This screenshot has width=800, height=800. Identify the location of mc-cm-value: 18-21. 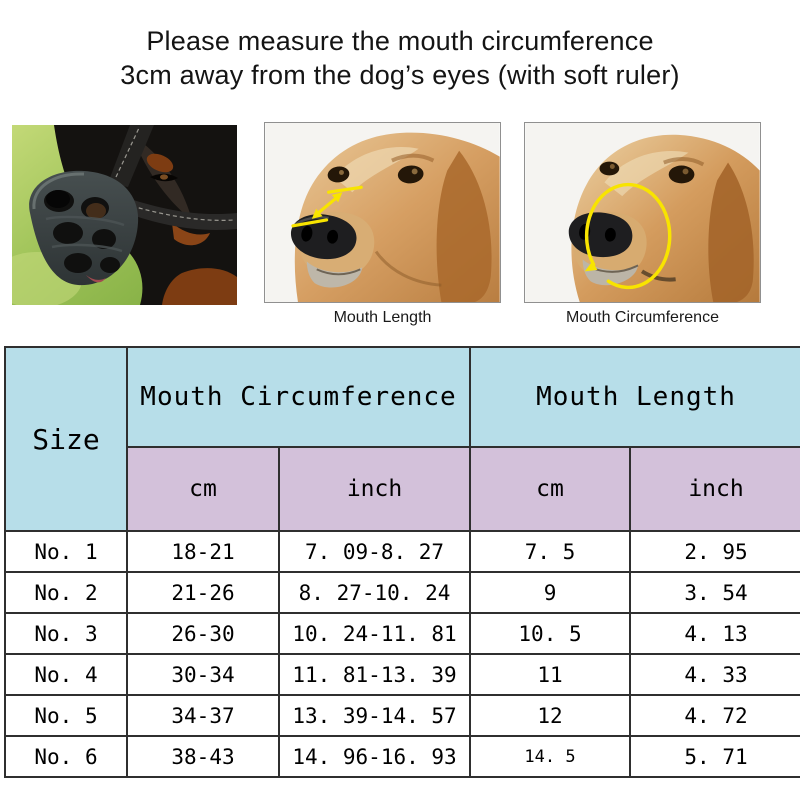
(203, 551).